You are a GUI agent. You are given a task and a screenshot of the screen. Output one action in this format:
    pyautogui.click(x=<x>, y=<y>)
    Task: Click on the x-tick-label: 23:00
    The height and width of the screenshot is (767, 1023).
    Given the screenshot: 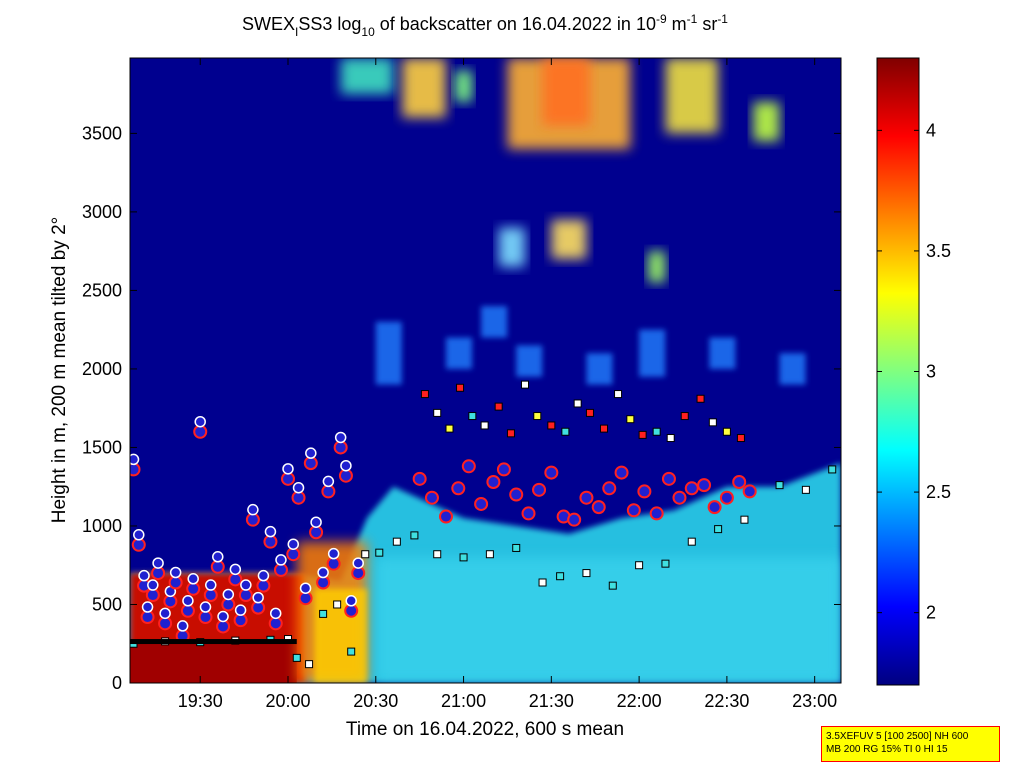 What is the action you would take?
    pyautogui.click(x=814, y=701)
    